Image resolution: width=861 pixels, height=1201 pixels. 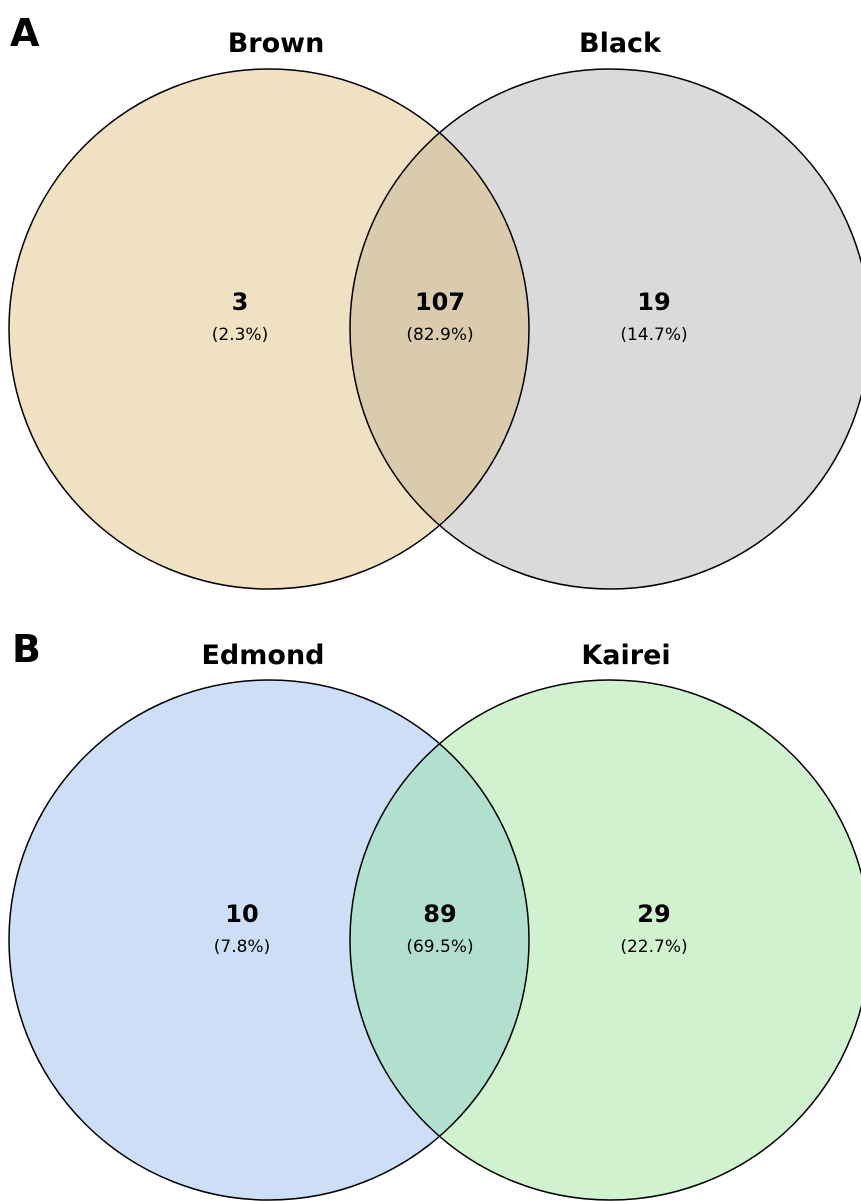 What do you see at coordinates (439, 335) in the screenshot?
I see `intersection-percent: (82.9%)` at bounding box center [439, 335].